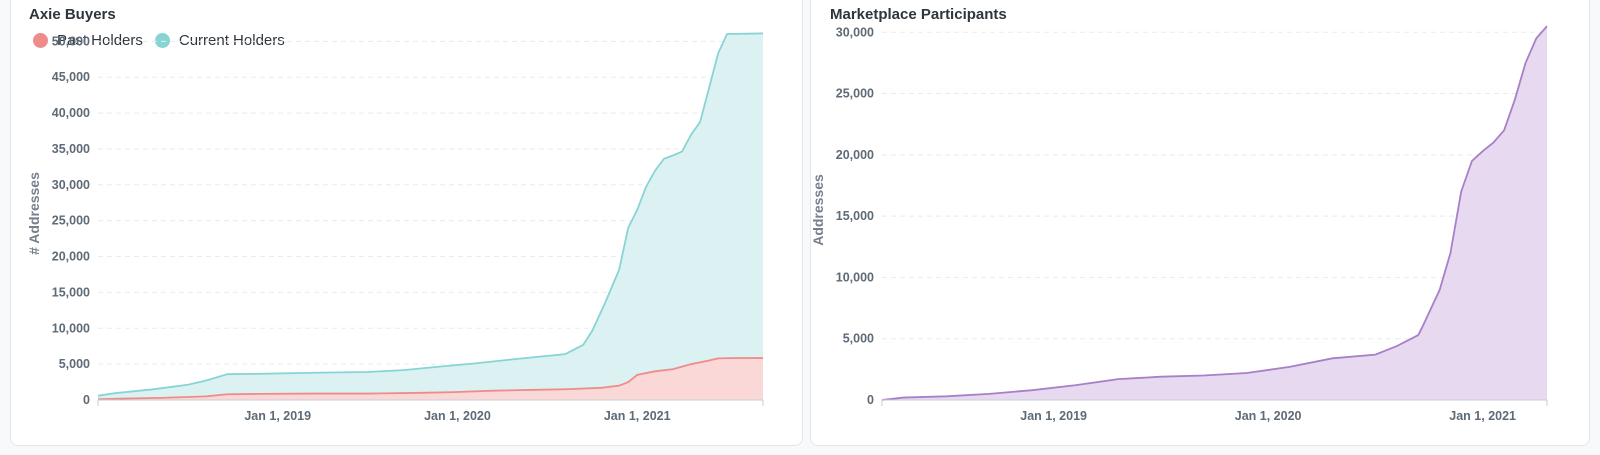  I want to click on past-holders-line, so click(430, 379).